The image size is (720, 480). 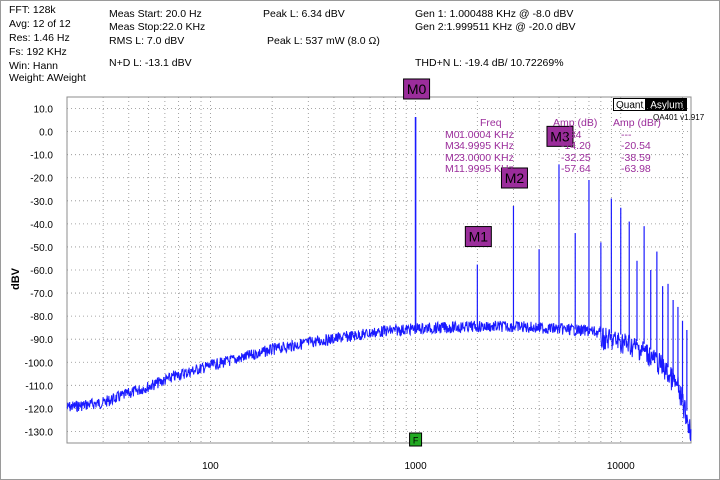 What do you see at coordinates (32, 10) in the screenshot?
I see `fft-size-label: FFT: 128k` at bounding box center [32, 10].